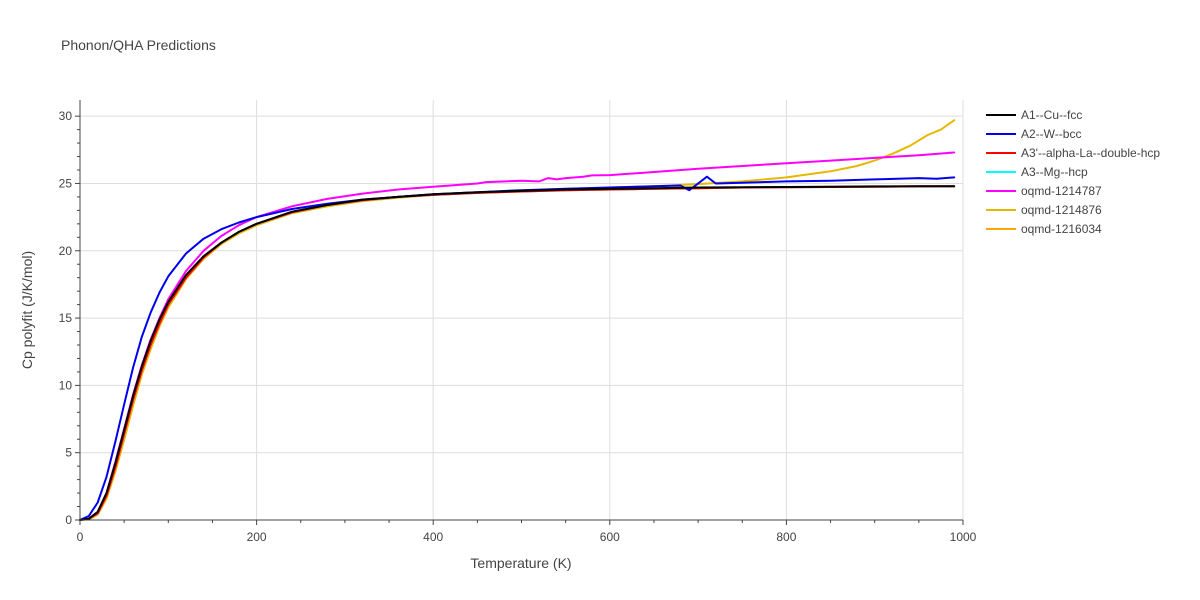  Describe the element at coordinates (1090, 153) in the screenshot. I see `legend-label: A3'--alpha-La--double-hcp` at that location.